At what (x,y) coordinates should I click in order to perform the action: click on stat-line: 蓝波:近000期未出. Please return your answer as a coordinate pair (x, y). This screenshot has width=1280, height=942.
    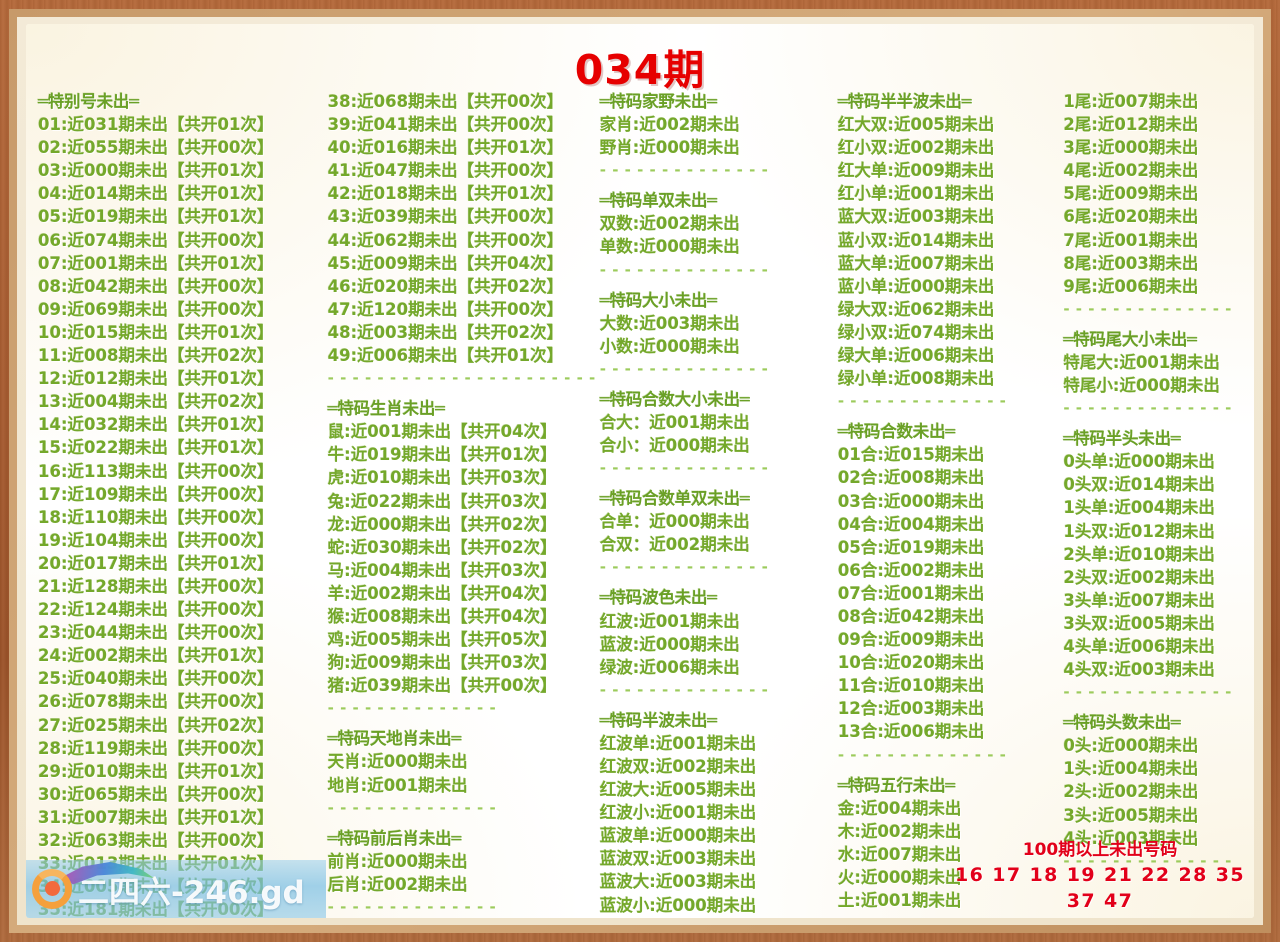
    Looking at the image, I should click on (669, 644).